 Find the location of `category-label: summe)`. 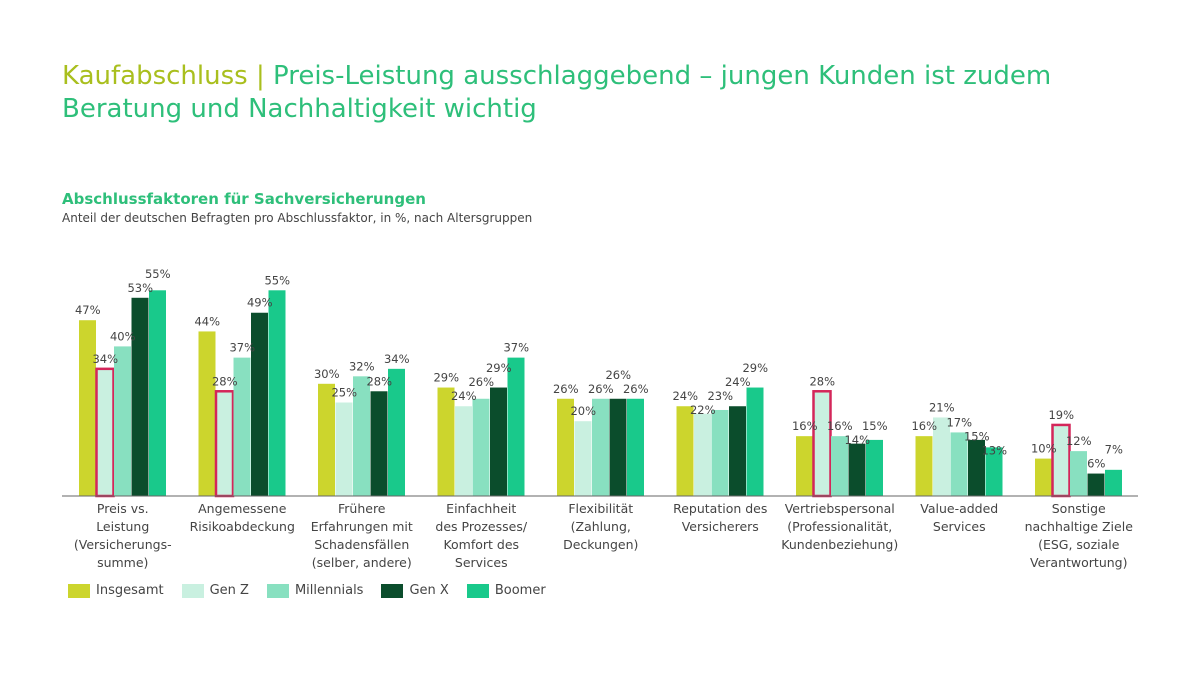

category-label: summe) is located at coordinates (122, 562).